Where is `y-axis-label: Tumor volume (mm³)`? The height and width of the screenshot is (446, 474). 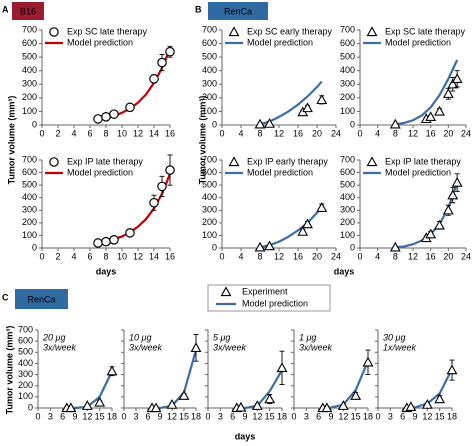 y-axis-label: Tumor volume (mm³) is located at coordinates (9, 370).